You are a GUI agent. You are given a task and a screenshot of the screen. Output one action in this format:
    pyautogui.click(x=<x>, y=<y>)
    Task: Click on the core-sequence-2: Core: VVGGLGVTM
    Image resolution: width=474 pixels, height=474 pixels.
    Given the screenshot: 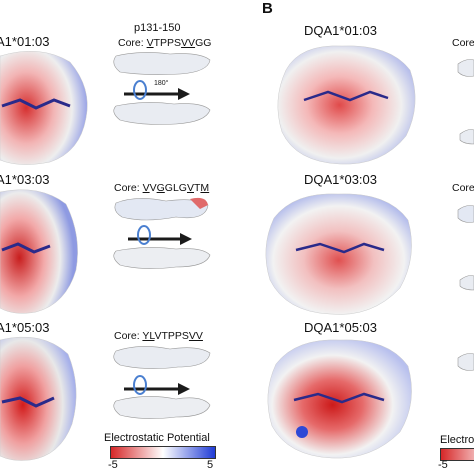 What is the action you would take?
    pyautogui.click(x=161, y=188)
    